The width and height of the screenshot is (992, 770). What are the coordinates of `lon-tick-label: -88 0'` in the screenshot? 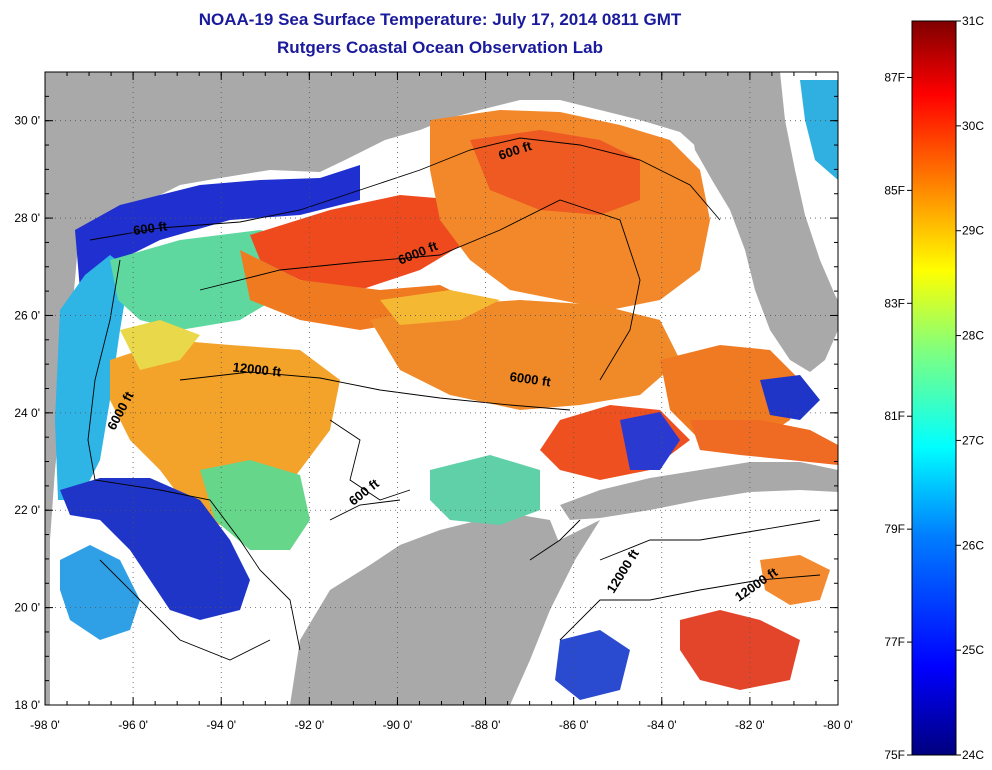 It's located at (486, 725).